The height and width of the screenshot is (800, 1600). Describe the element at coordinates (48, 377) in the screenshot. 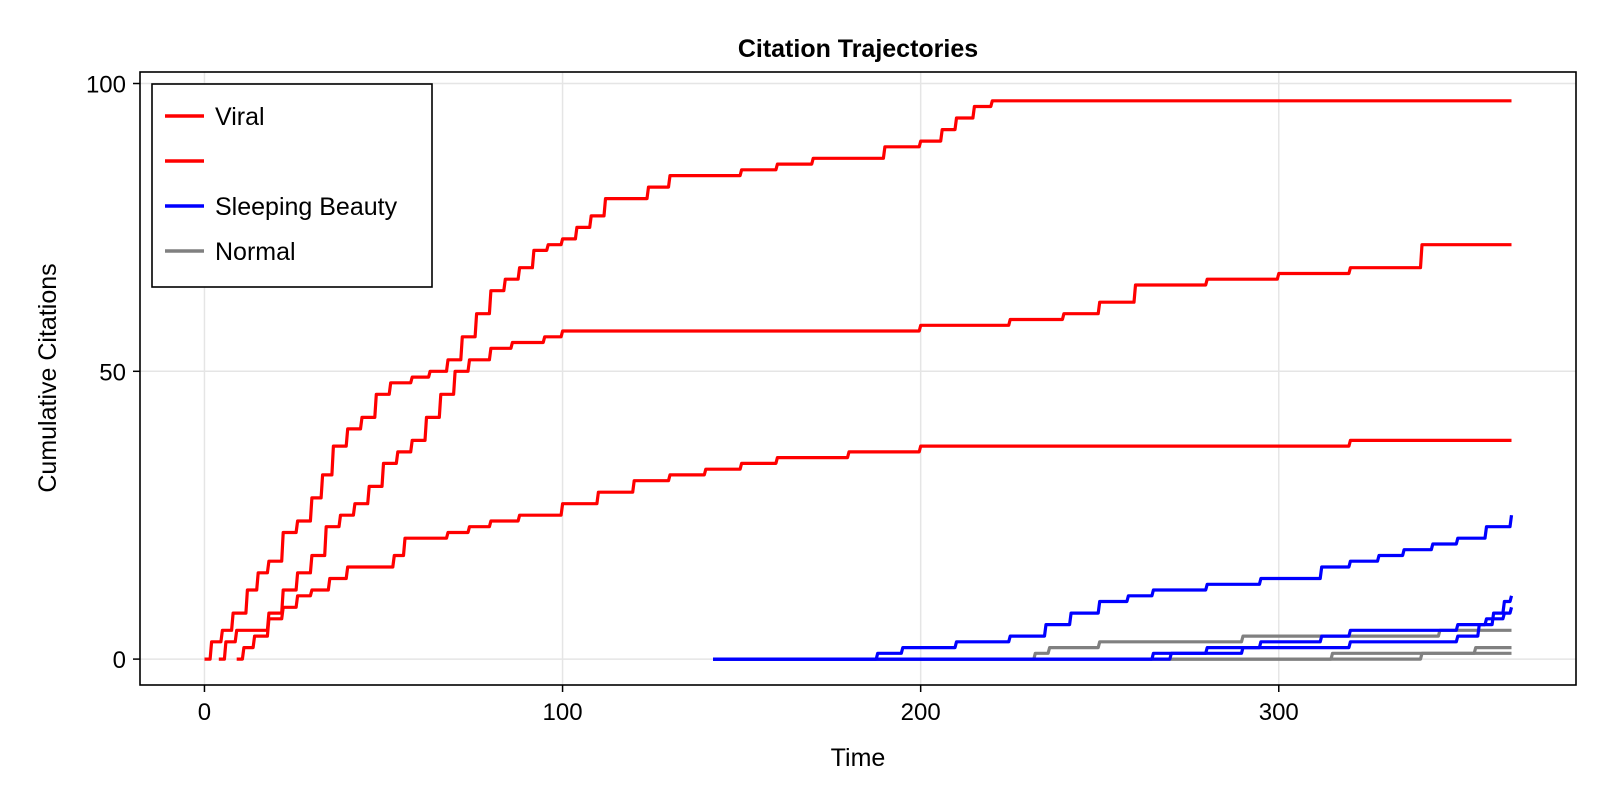

I see `y-axis-label: Cumulative Citations` at that location.